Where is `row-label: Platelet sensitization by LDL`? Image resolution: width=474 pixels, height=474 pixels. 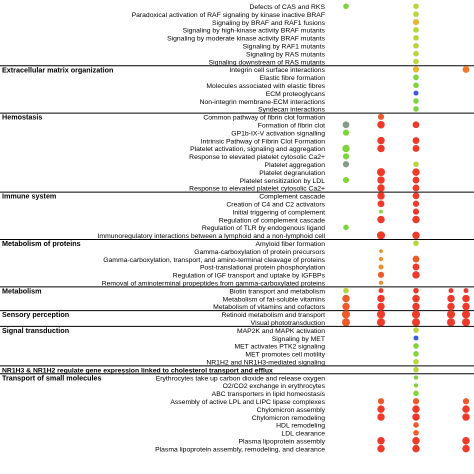
row-label: Platelet sensitization by LDL is located at coordinates (283, 181).